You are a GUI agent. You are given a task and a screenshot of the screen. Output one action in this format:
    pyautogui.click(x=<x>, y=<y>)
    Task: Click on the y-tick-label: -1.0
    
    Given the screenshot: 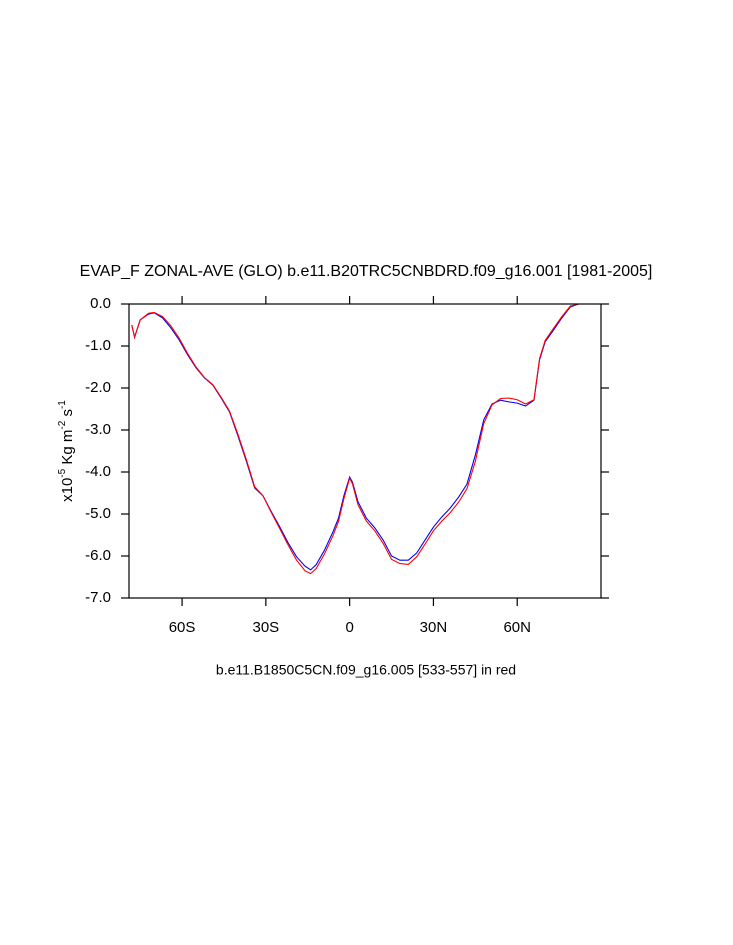 What is the action you would take?
    pyautogui.click(x=98, y=345)
    